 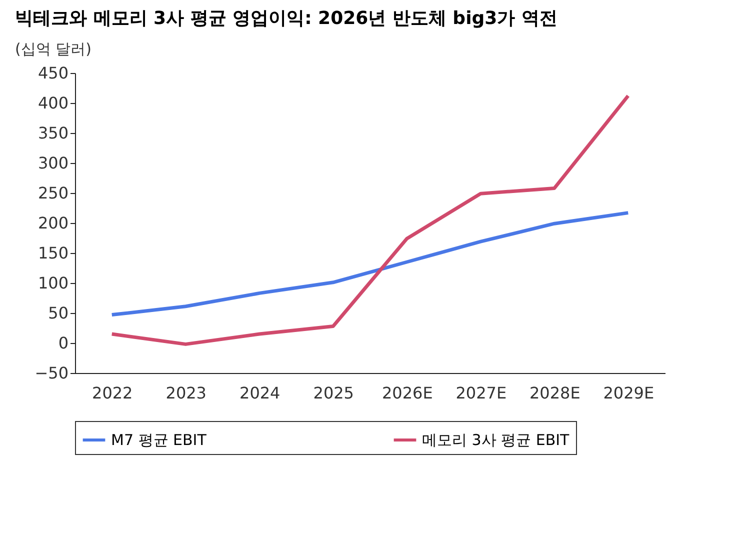 I want to click on x-tick-label: 2026E, so click(x=407, y=393).